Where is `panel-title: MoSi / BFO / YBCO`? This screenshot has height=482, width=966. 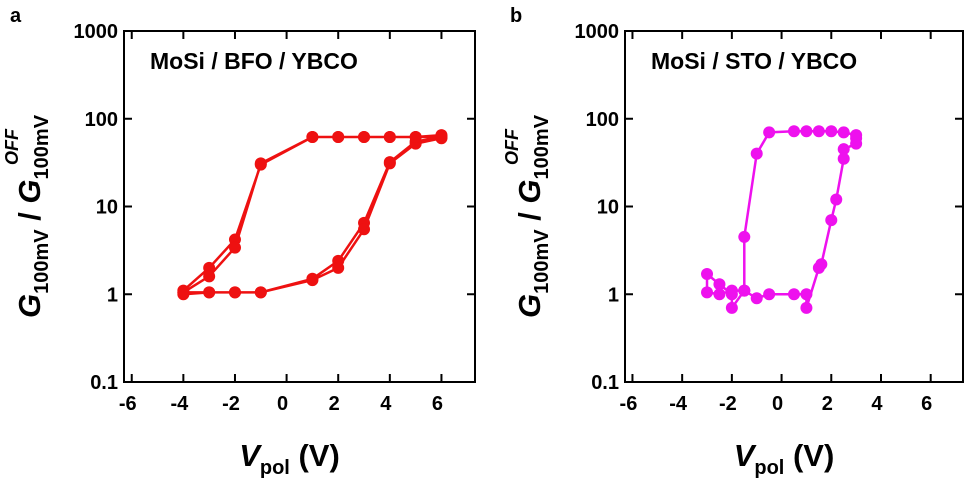
panel-title: MoSi / BFO / YBCO is located at coordinates (254, 61).